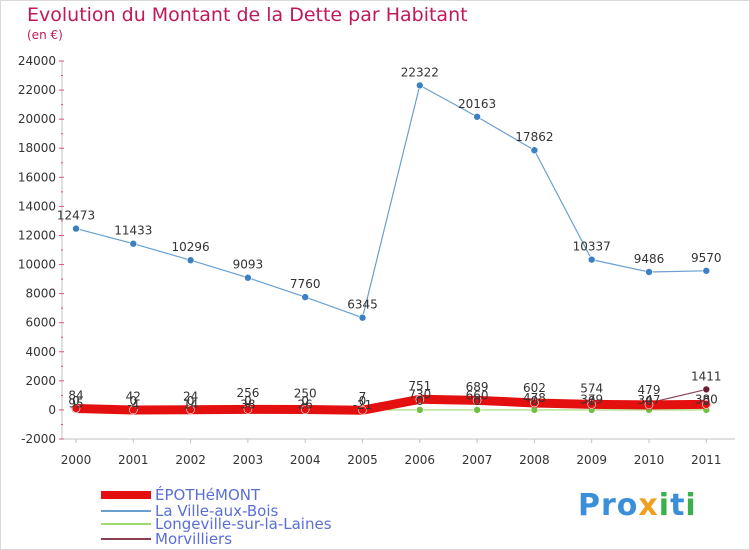 This screenshot has height=550, width=750. What do you see at coordinates (217, 511) in the screenshot?
I see `legend-label: La Ville-aux-Bois` at bounding box center [217, 511].